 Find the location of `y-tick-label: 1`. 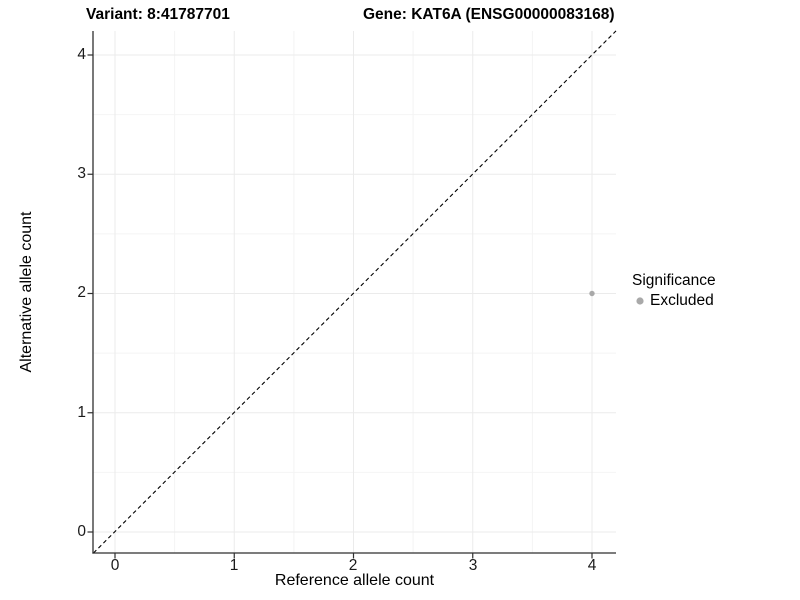

y-tick-label: 1 is located at coordinates (81, 412).